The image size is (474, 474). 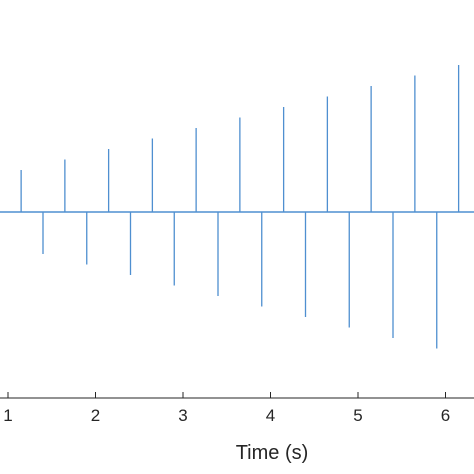 What do you see at coordinates (445, 415) in the screenshot?
I see `x-tick-label-6: 6` at bounding box center [445, 415].